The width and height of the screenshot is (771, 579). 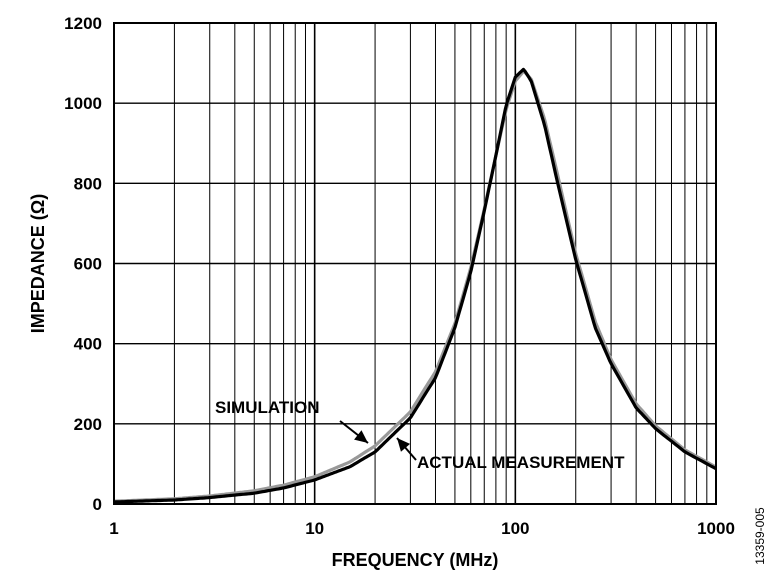 What do you see at coordinates (422, 528) in the screenshot?
I see `x-tick-labels: 1 10 100 1000` at bounding box center [422, 528].